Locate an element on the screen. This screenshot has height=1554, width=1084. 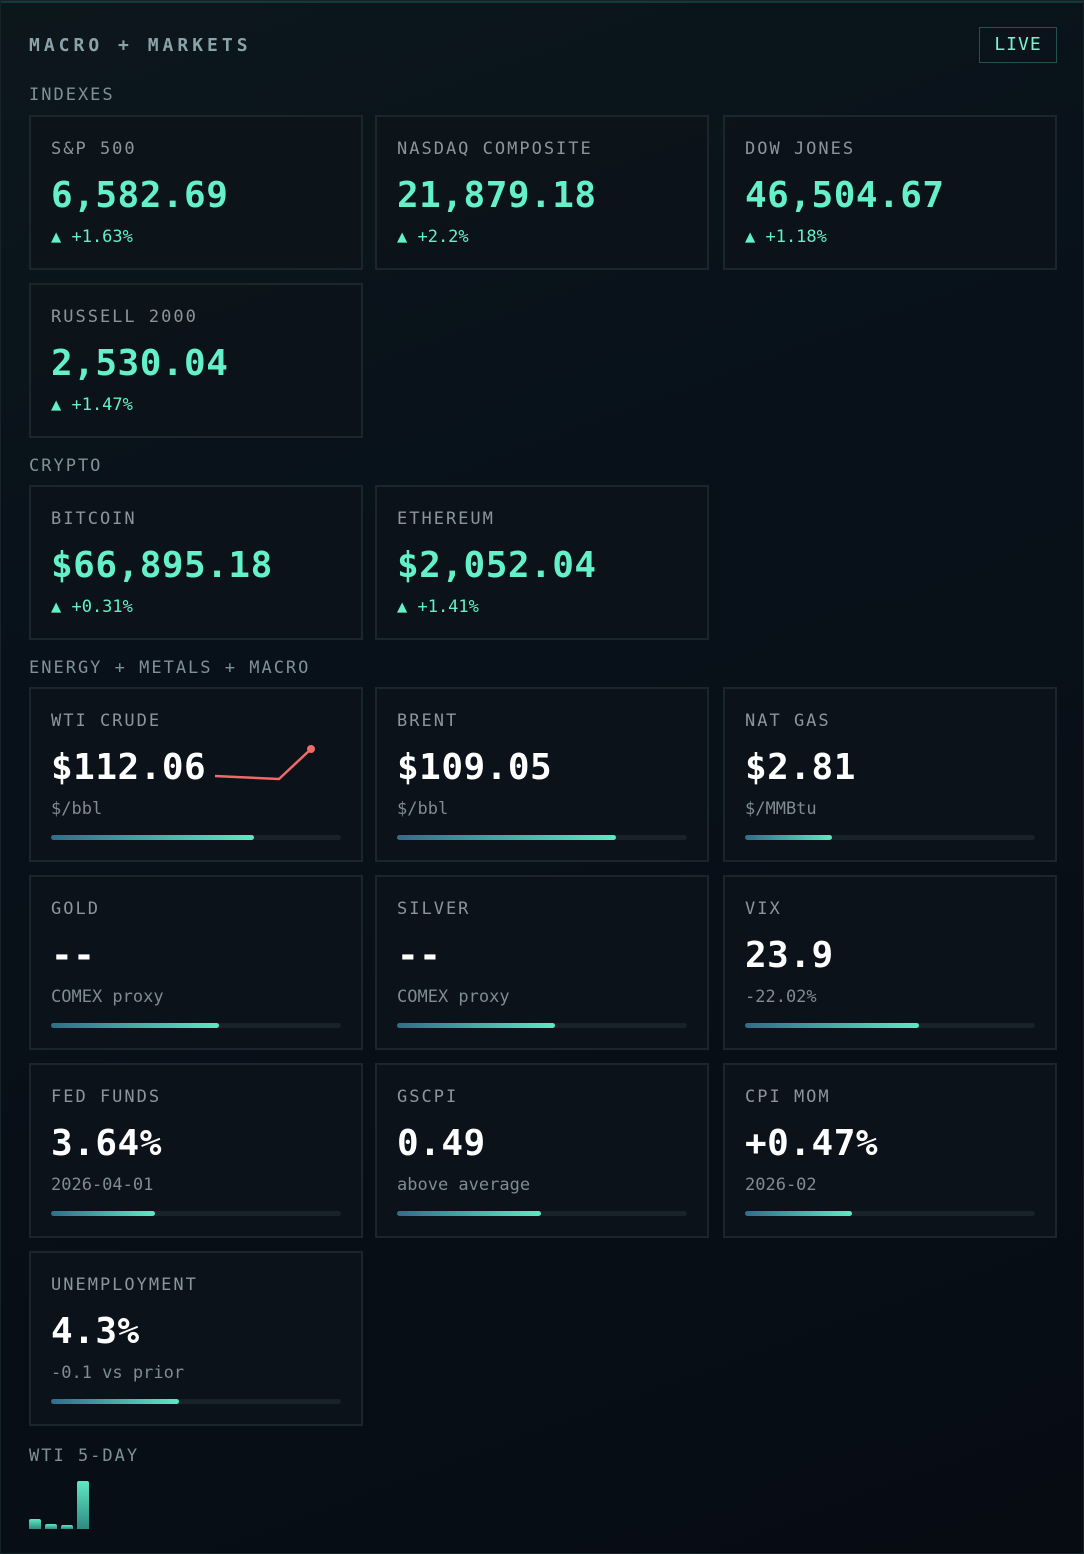
card-label: NASDAQ COMPOSITE is located at coordinates (495, 149).